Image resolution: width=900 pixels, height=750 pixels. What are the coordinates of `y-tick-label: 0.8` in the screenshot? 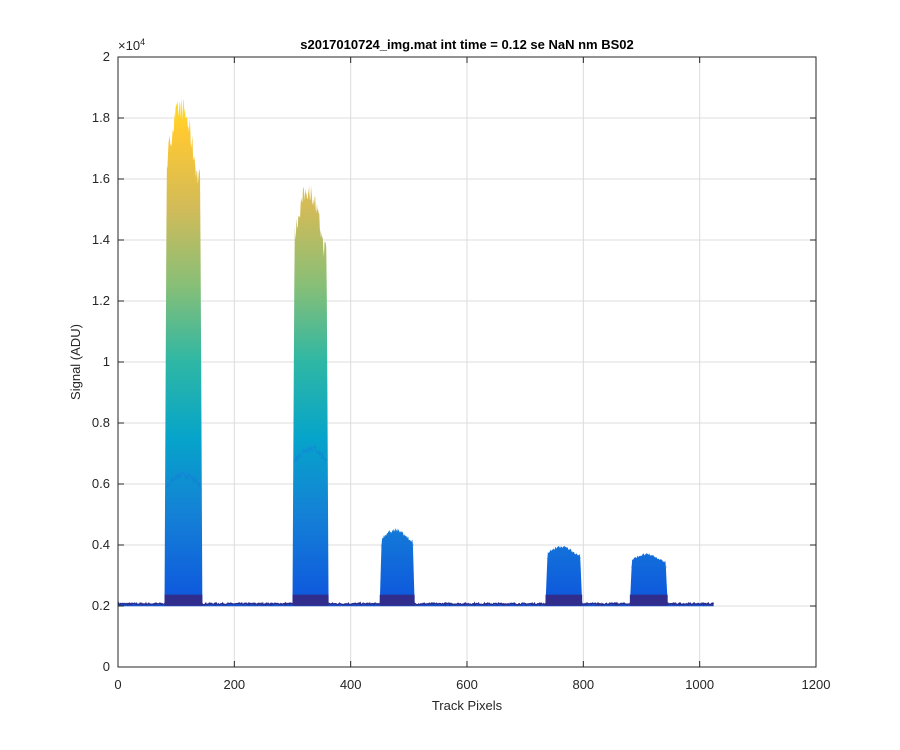 It's located at (101, 422).